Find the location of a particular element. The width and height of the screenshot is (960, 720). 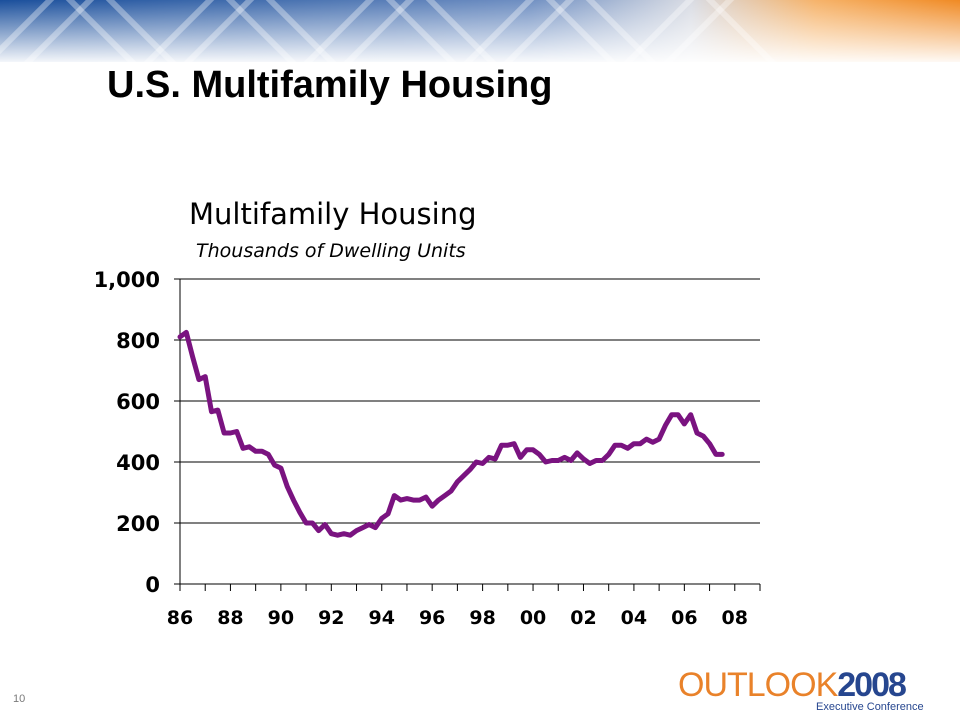

y-tick-label: 200 is located at coordinates (138, 524).